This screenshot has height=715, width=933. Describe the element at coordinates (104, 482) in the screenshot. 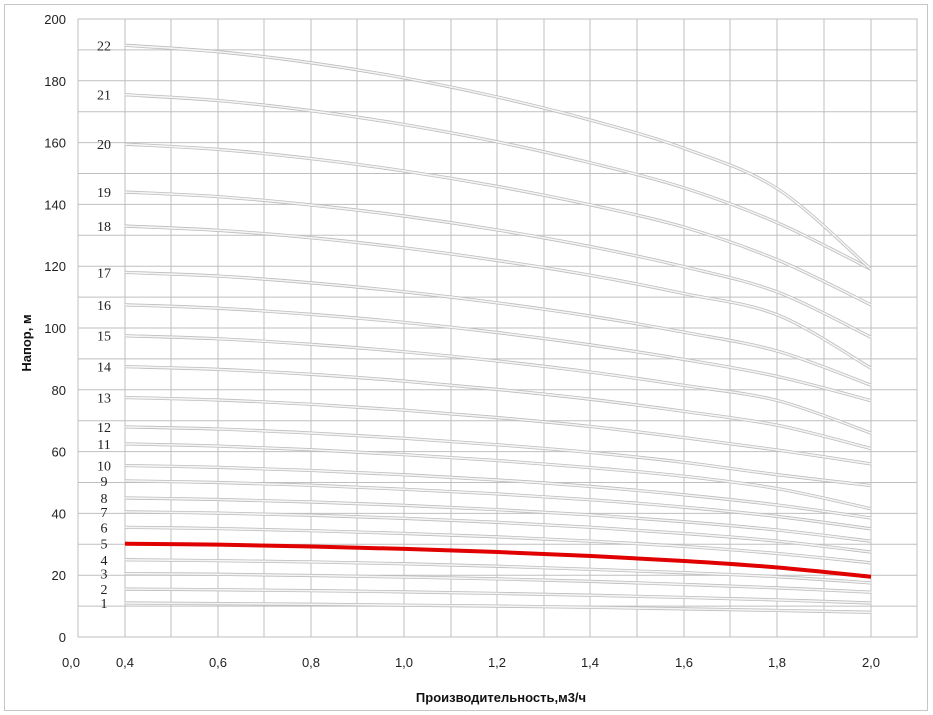

I see `series-label-9: 9` at that location.